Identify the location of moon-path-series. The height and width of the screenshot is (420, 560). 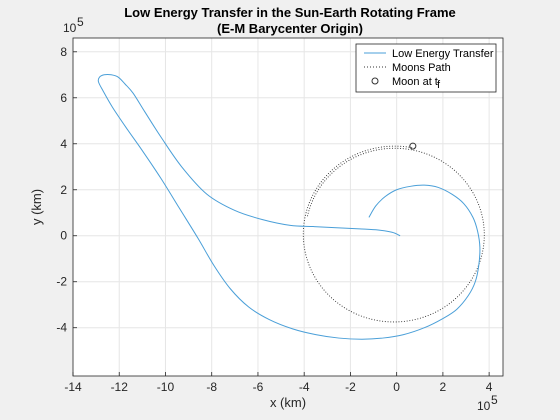
(393, 234).